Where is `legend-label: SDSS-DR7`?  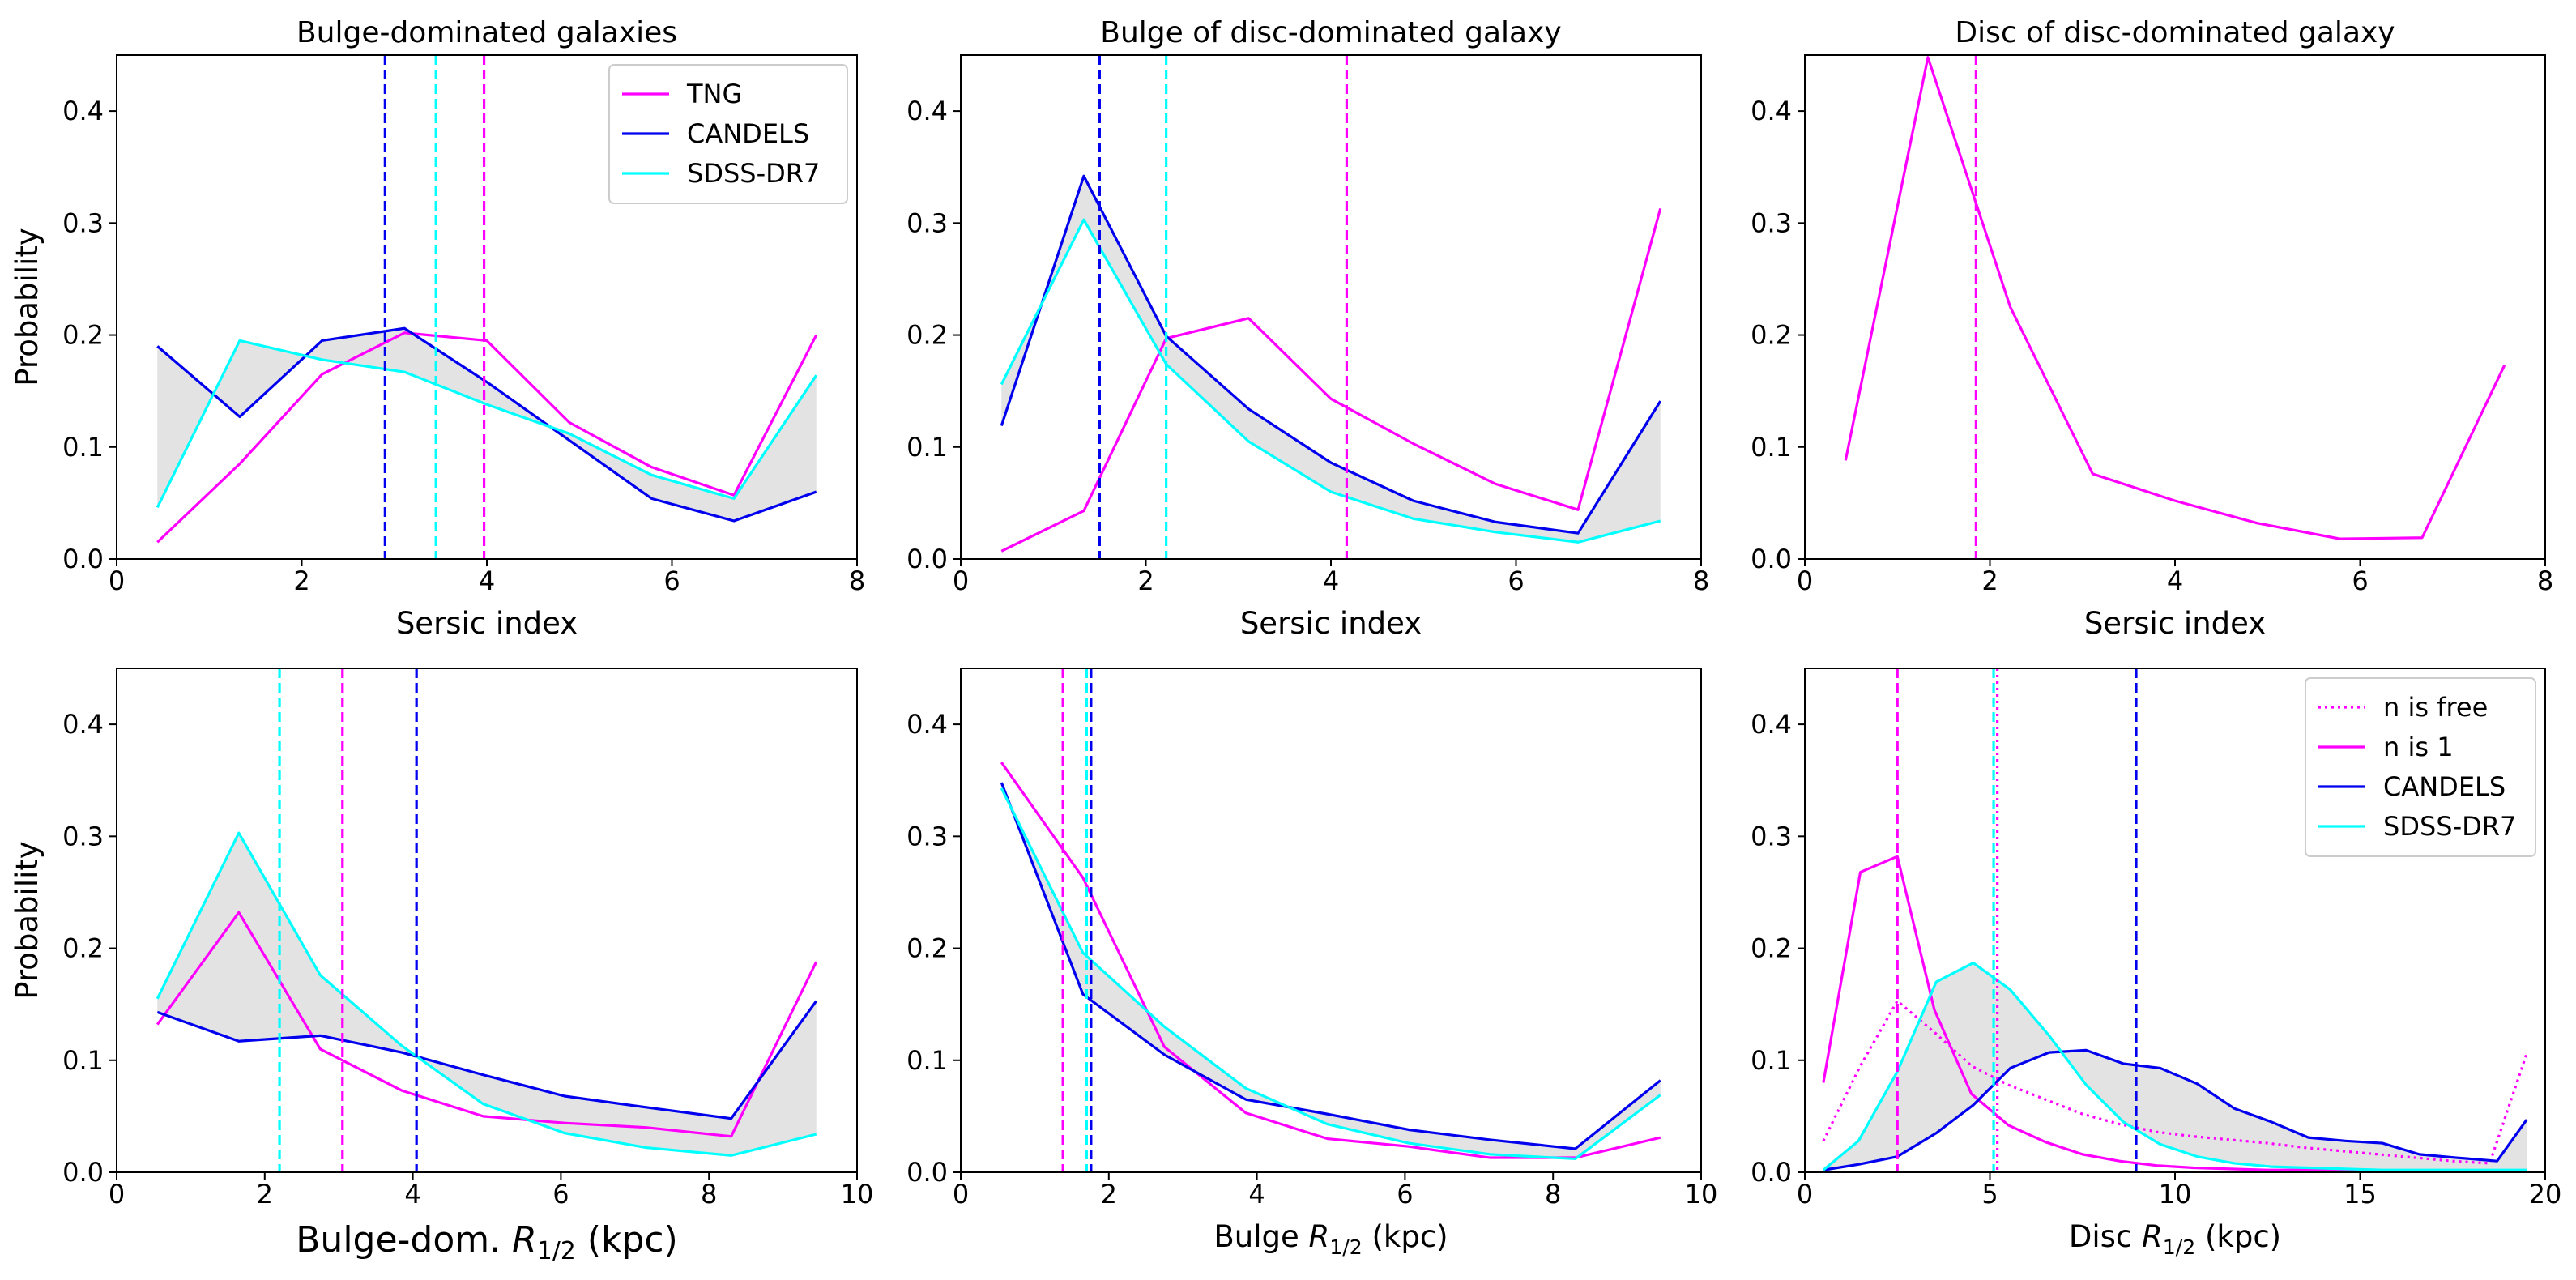
legend-label: SDSS-DR7 is located at coordinates (753, 173).